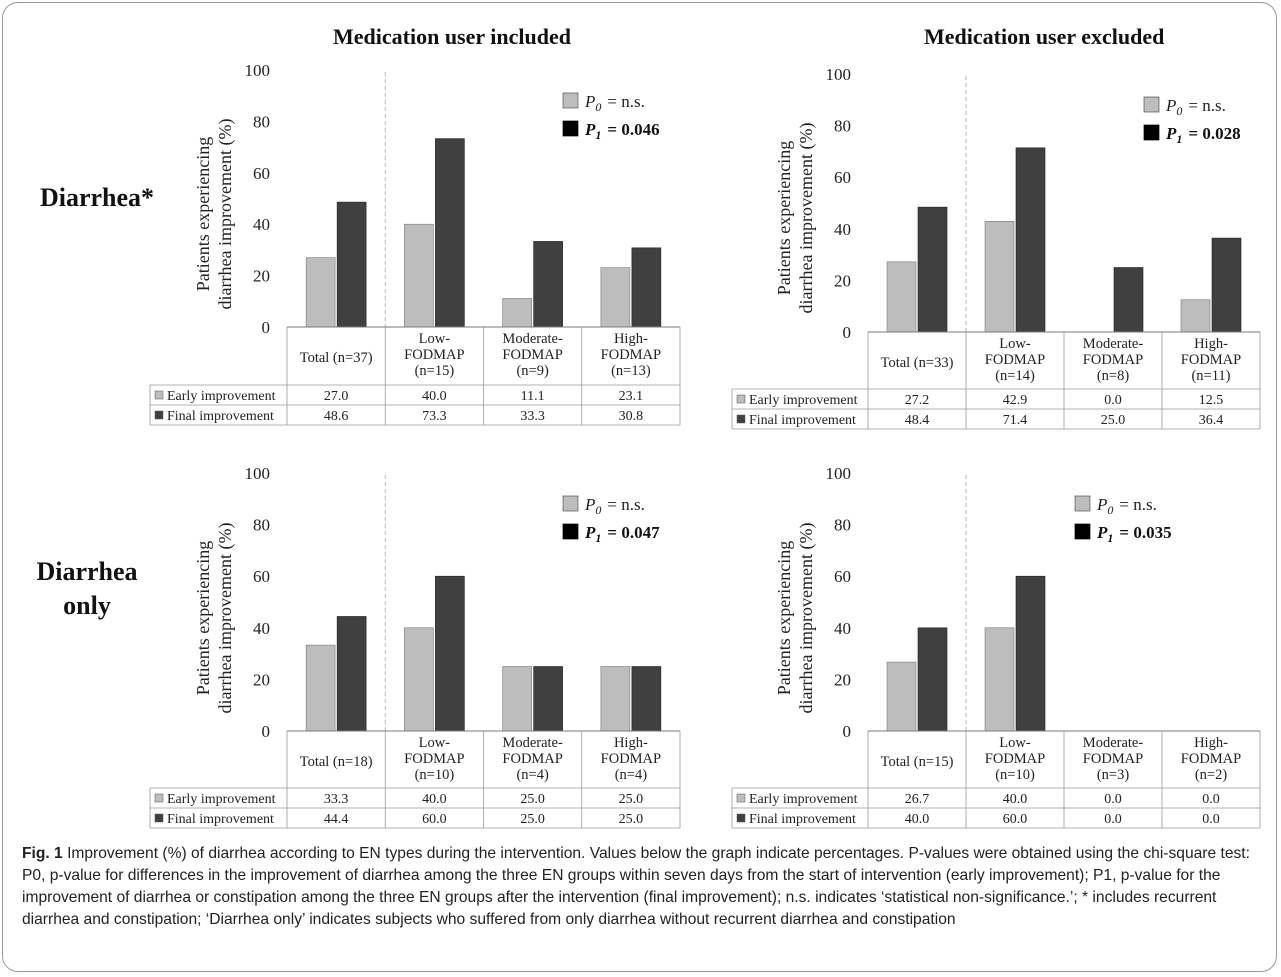  What do you see at coordinates (87, 589) in the screenshot?
I see `row-title-diarrhea-only: Diarrhea only` at bounding box center [87, 589].